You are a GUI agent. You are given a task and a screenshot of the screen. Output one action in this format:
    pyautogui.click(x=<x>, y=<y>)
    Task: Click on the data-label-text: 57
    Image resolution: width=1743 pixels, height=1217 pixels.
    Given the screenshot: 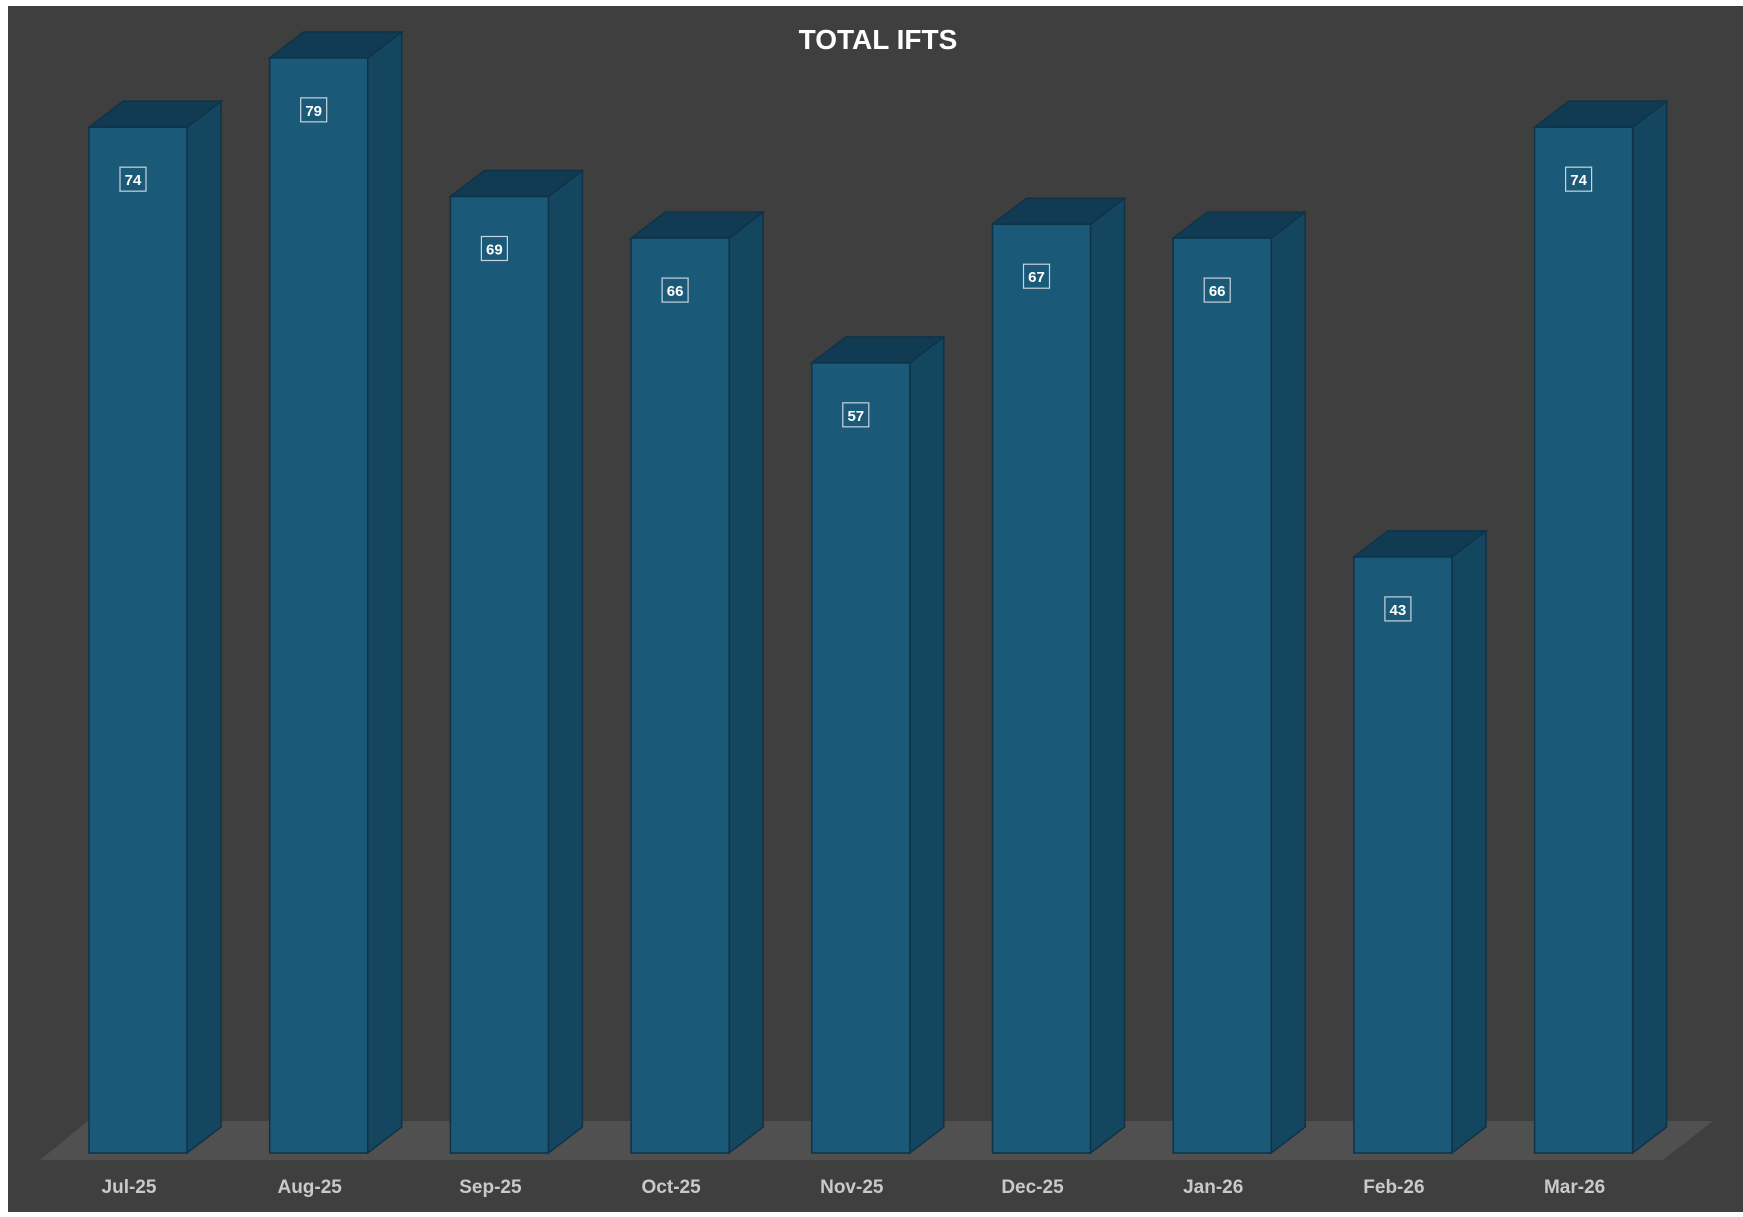 What is the action you would take?
    pyautogui.click(x=855, y=416)
    